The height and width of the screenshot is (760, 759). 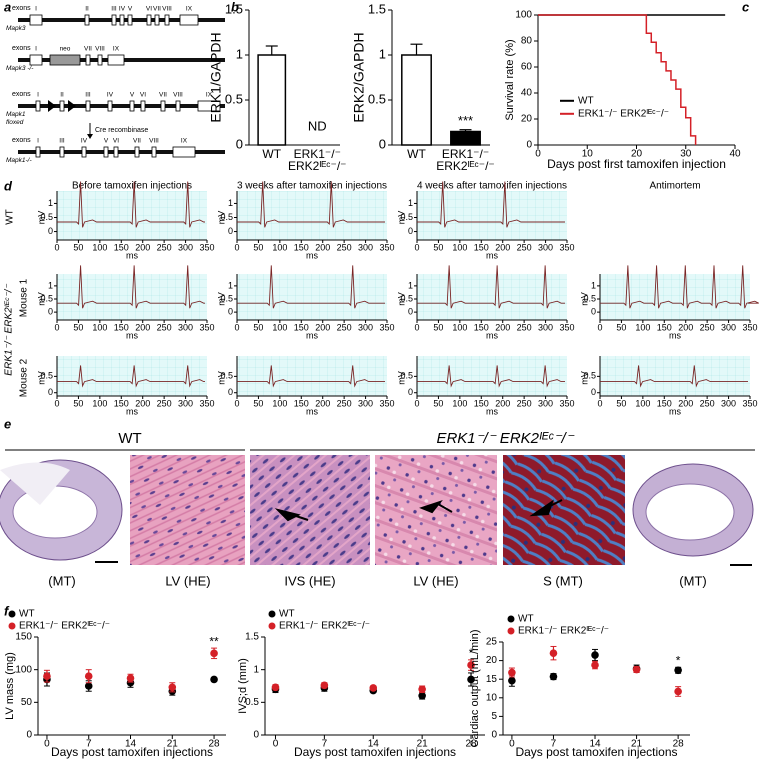 I want to click on image-caption: LV (HE), so click(x=187, y=580).